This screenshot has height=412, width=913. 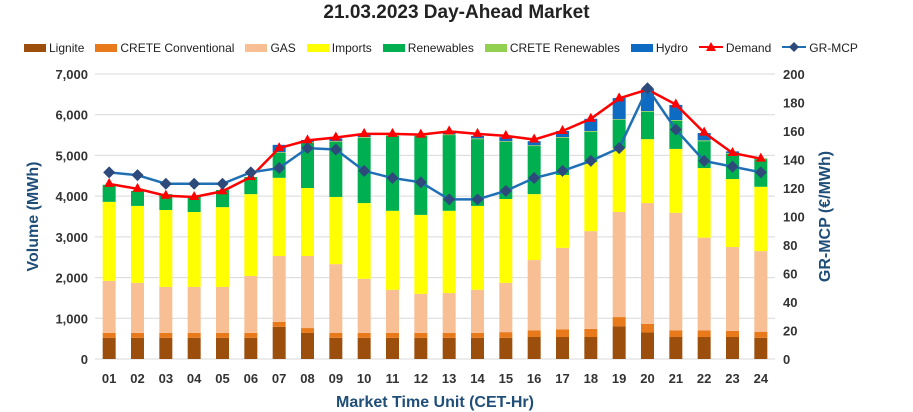 What do you see at coordinates (351, 48) in the screenshot?
I see `legend-label: Imports` at bounding box center [351, 48].